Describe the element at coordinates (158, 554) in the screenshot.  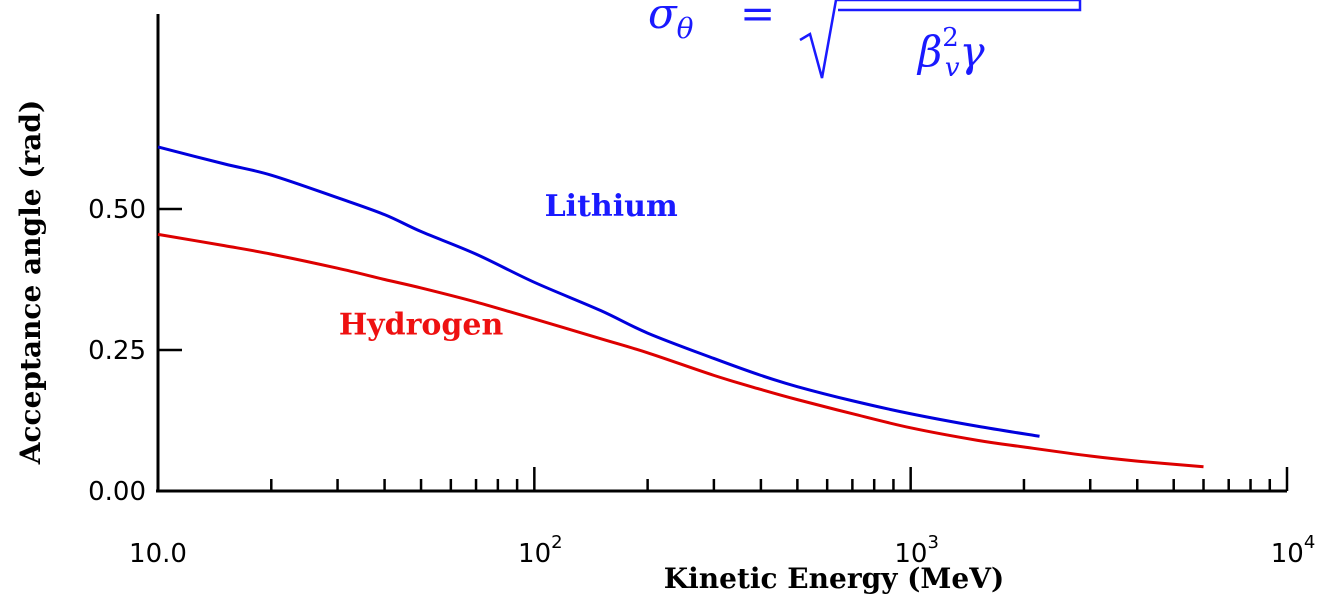
I see `x-tick-label: 10.0` at that location.